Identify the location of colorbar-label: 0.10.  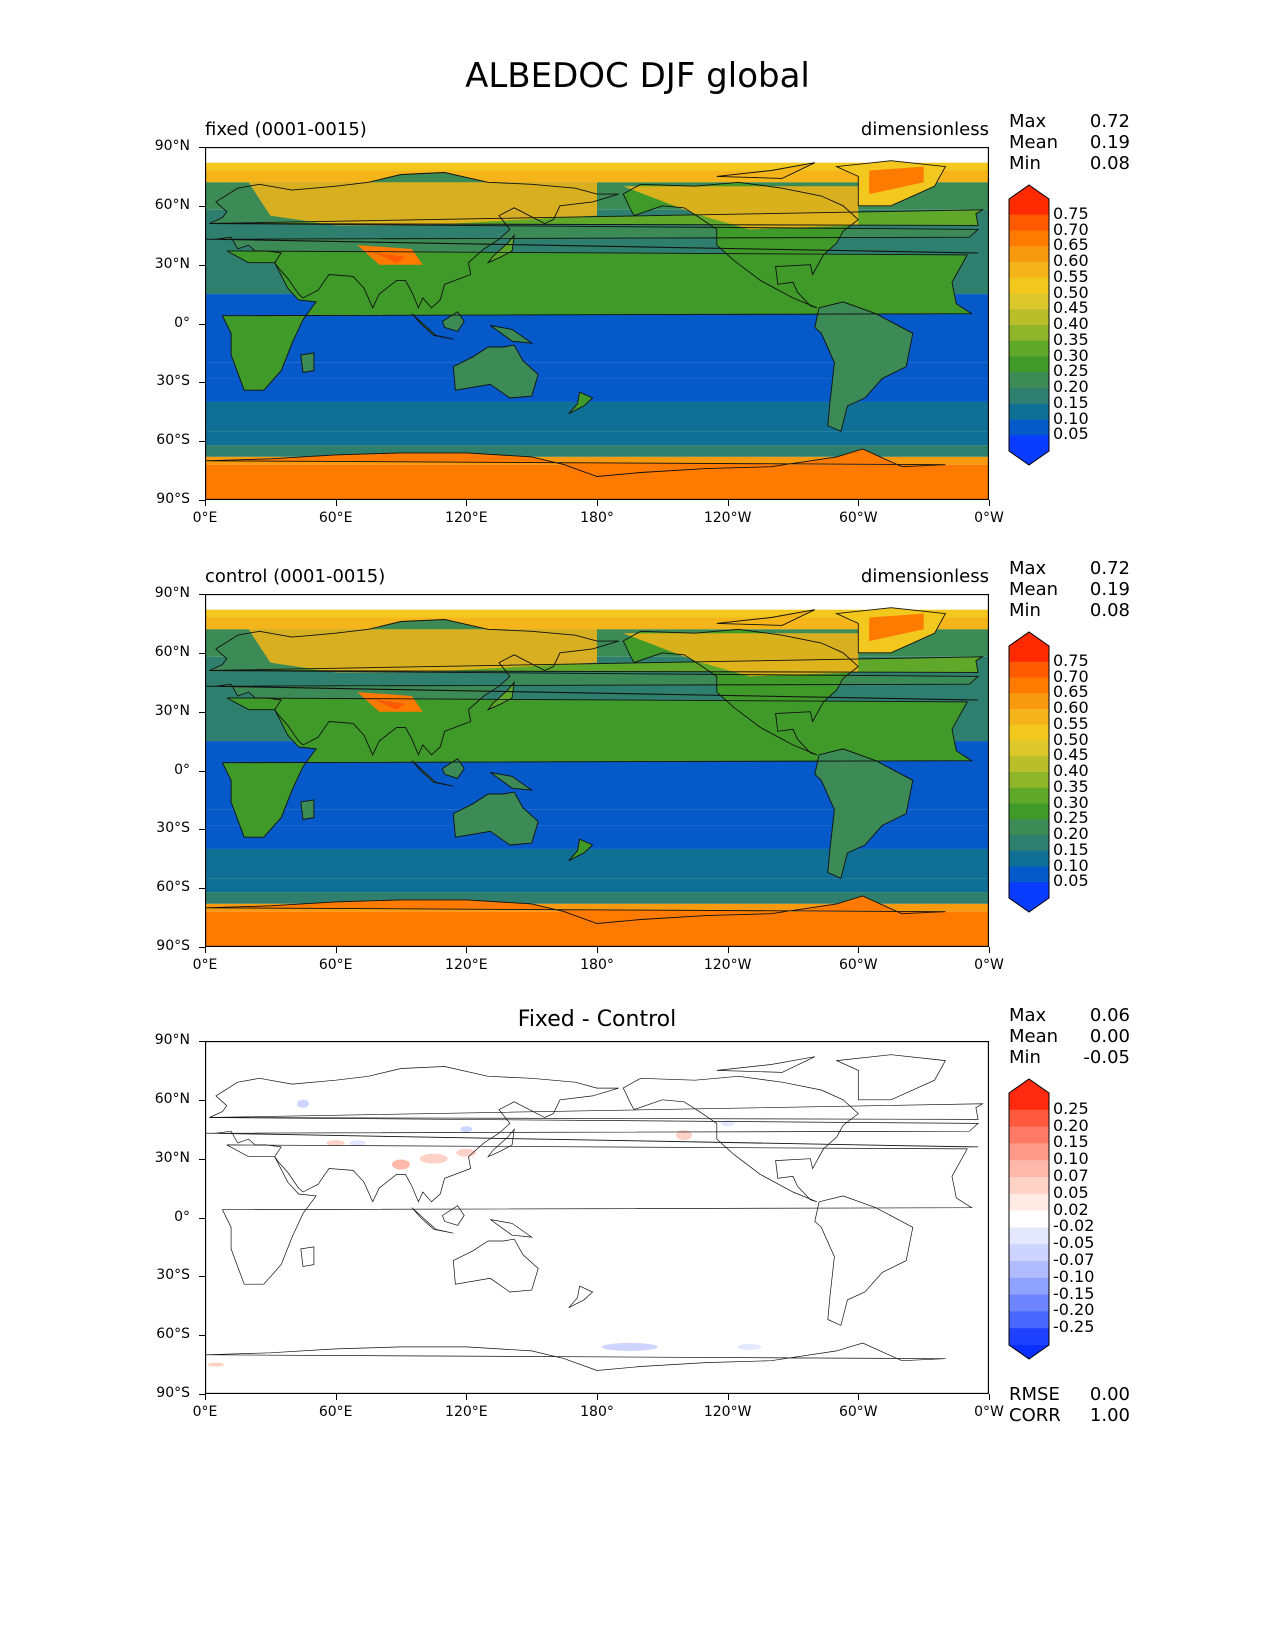
(1071, 1159).